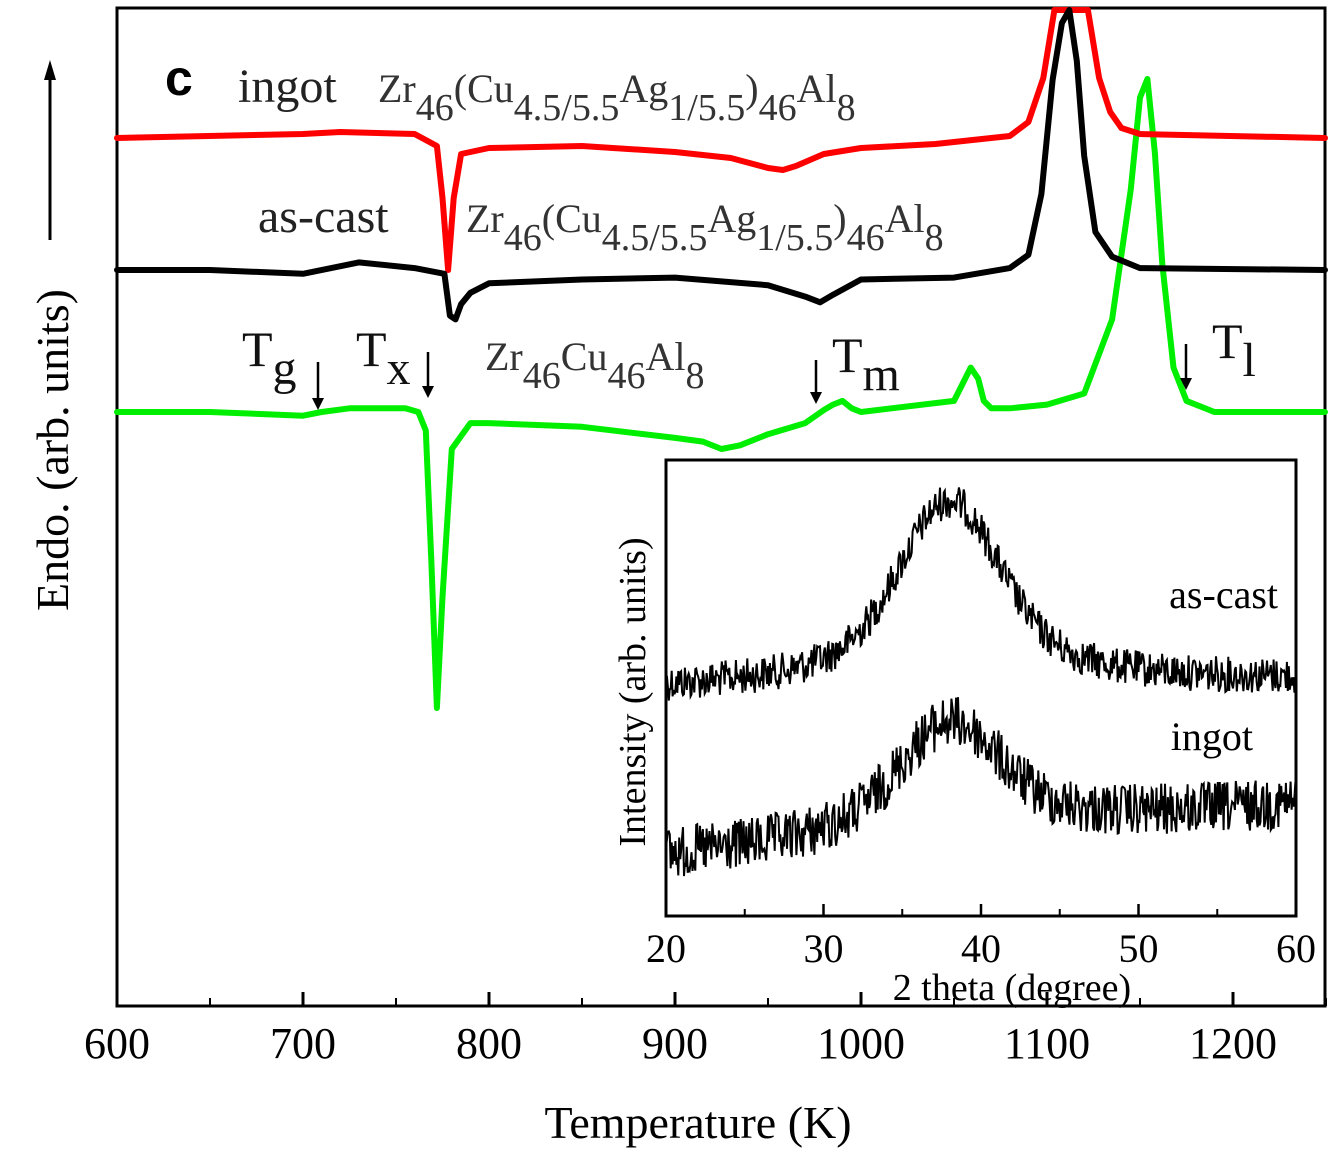  I want to click on inset-x-tick-label: 20, so click(666, 948).